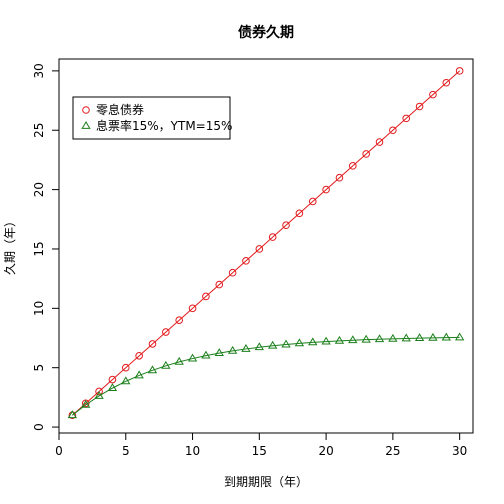 This screenshot has width=504, height=504. I want to click on legend-label: 息票率15%，YTM=15%, so click(164, 125).